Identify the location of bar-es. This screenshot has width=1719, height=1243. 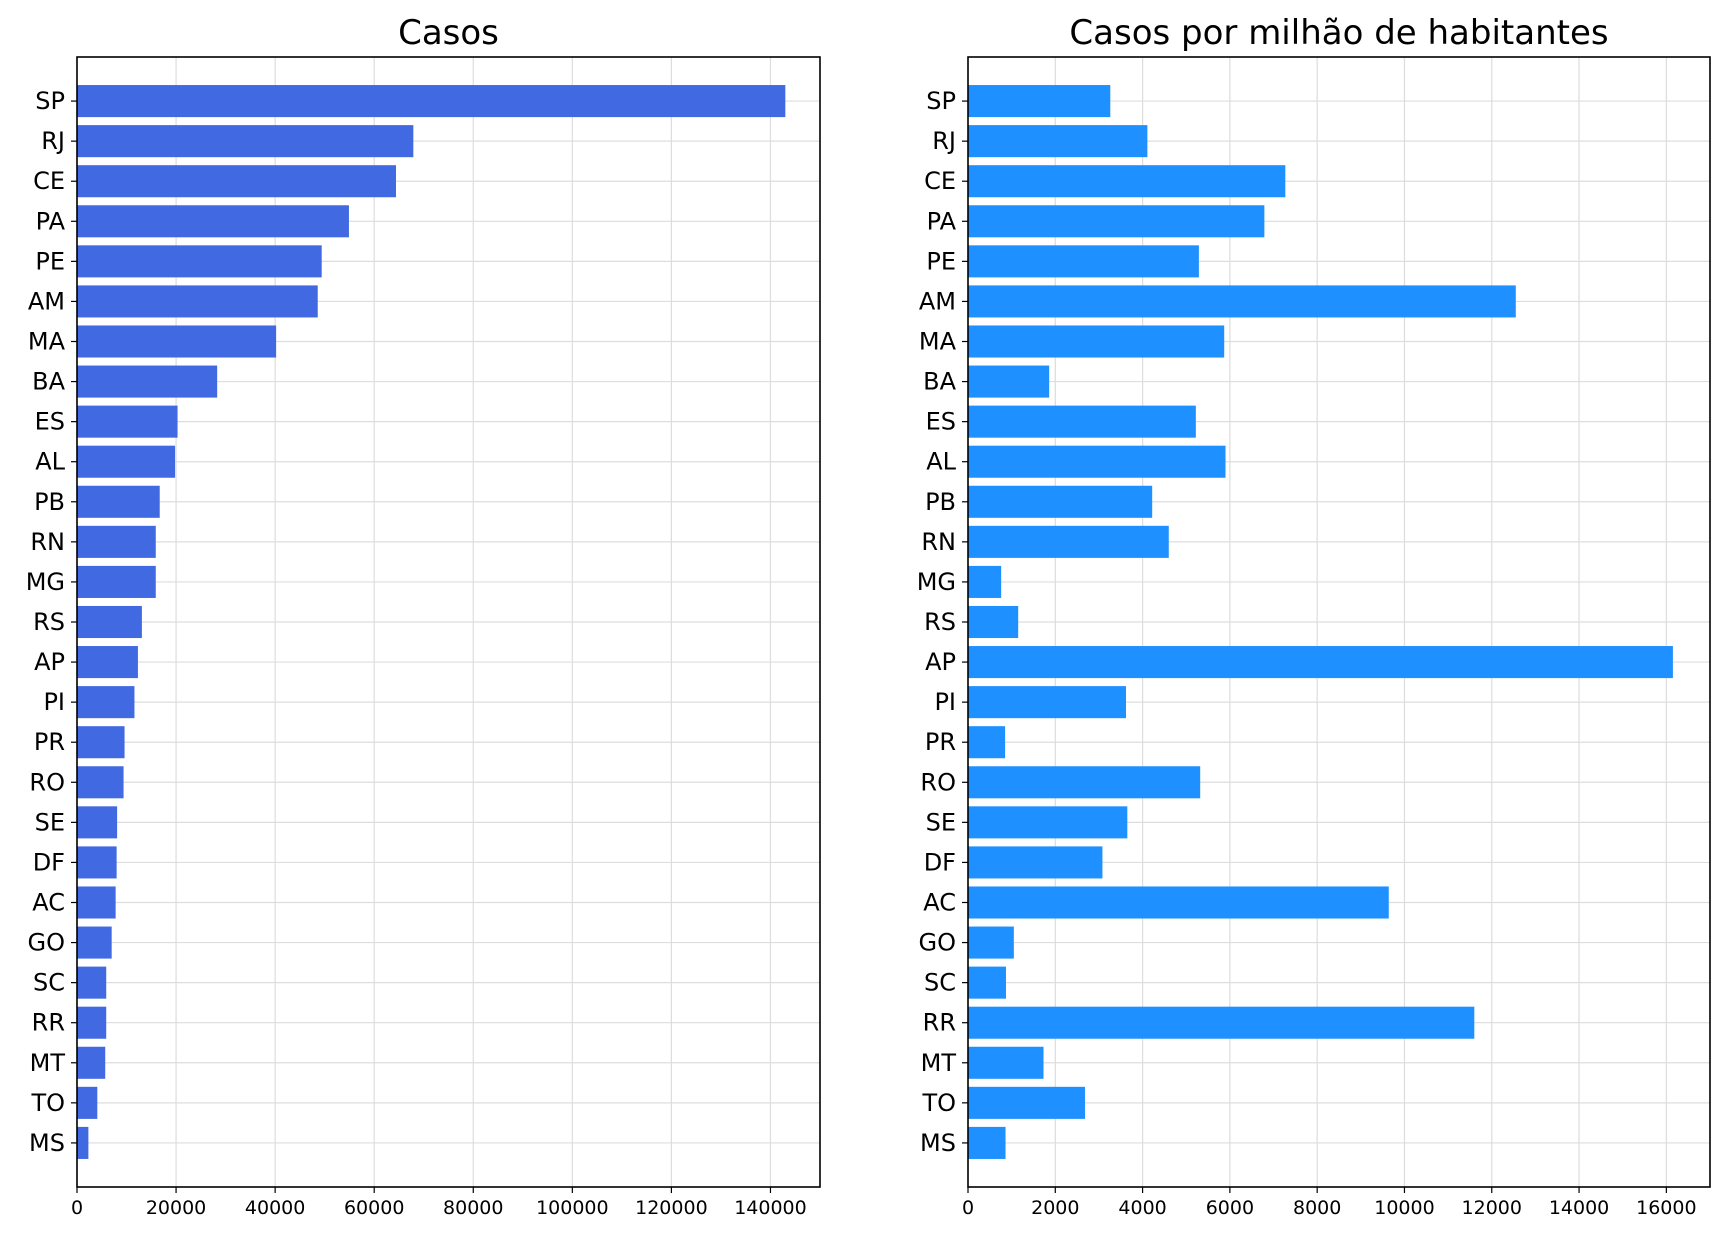
(1082, 421).